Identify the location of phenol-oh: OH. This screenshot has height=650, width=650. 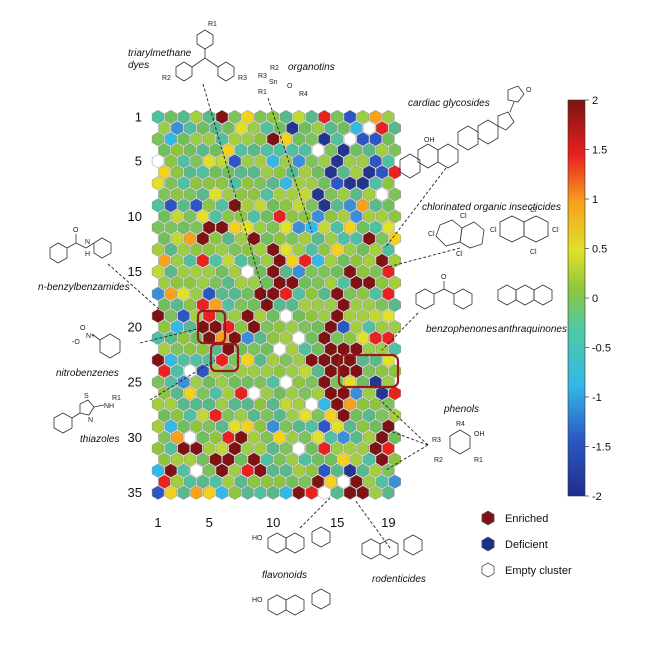
(479, 434).